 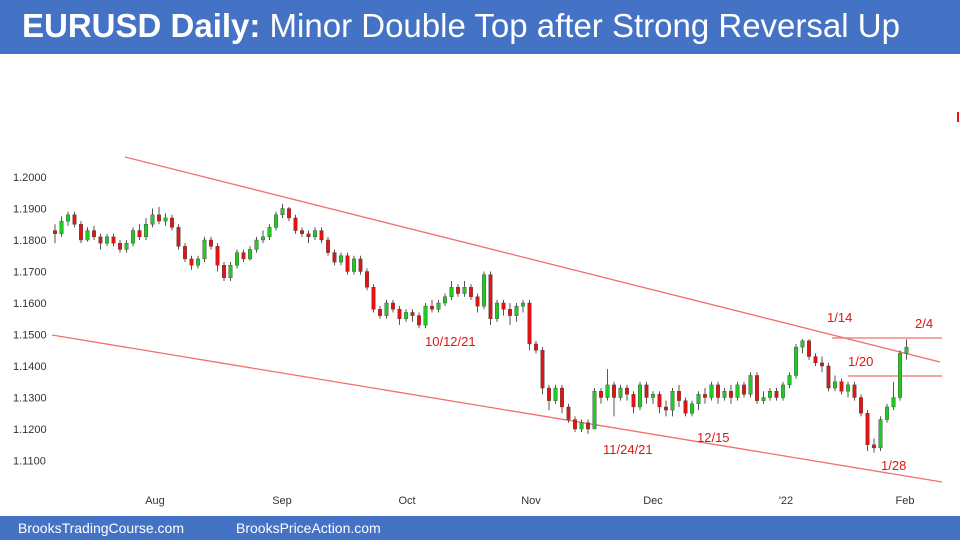 What do you see at coordinates (30, 430) in the screenshot?
I see `y-tick-label: 1.1200` at bounding box center [30, 430].